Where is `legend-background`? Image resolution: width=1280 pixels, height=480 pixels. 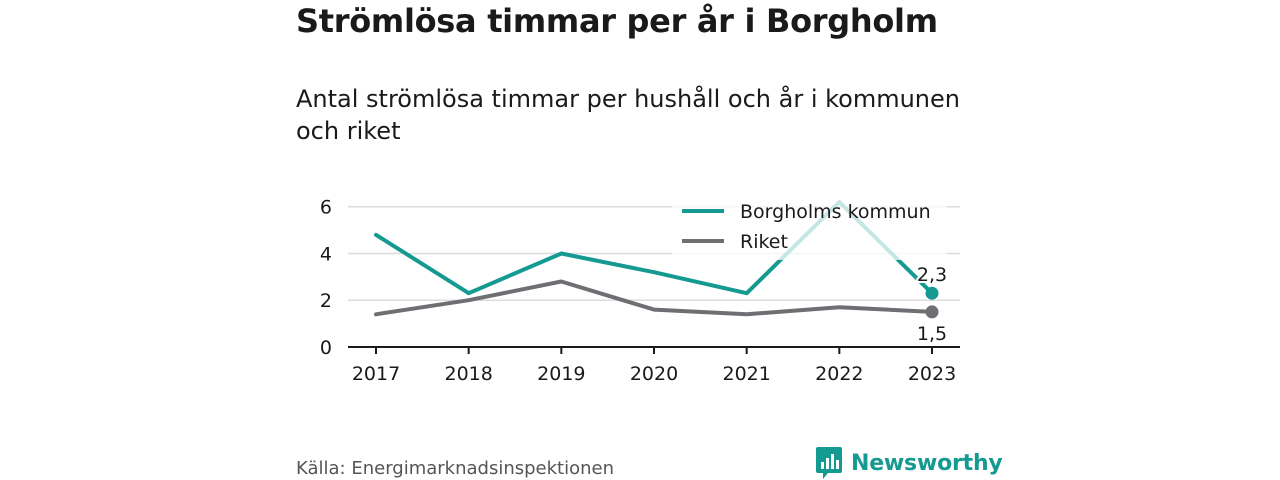 legend-background is located at coordinates (809, 228).